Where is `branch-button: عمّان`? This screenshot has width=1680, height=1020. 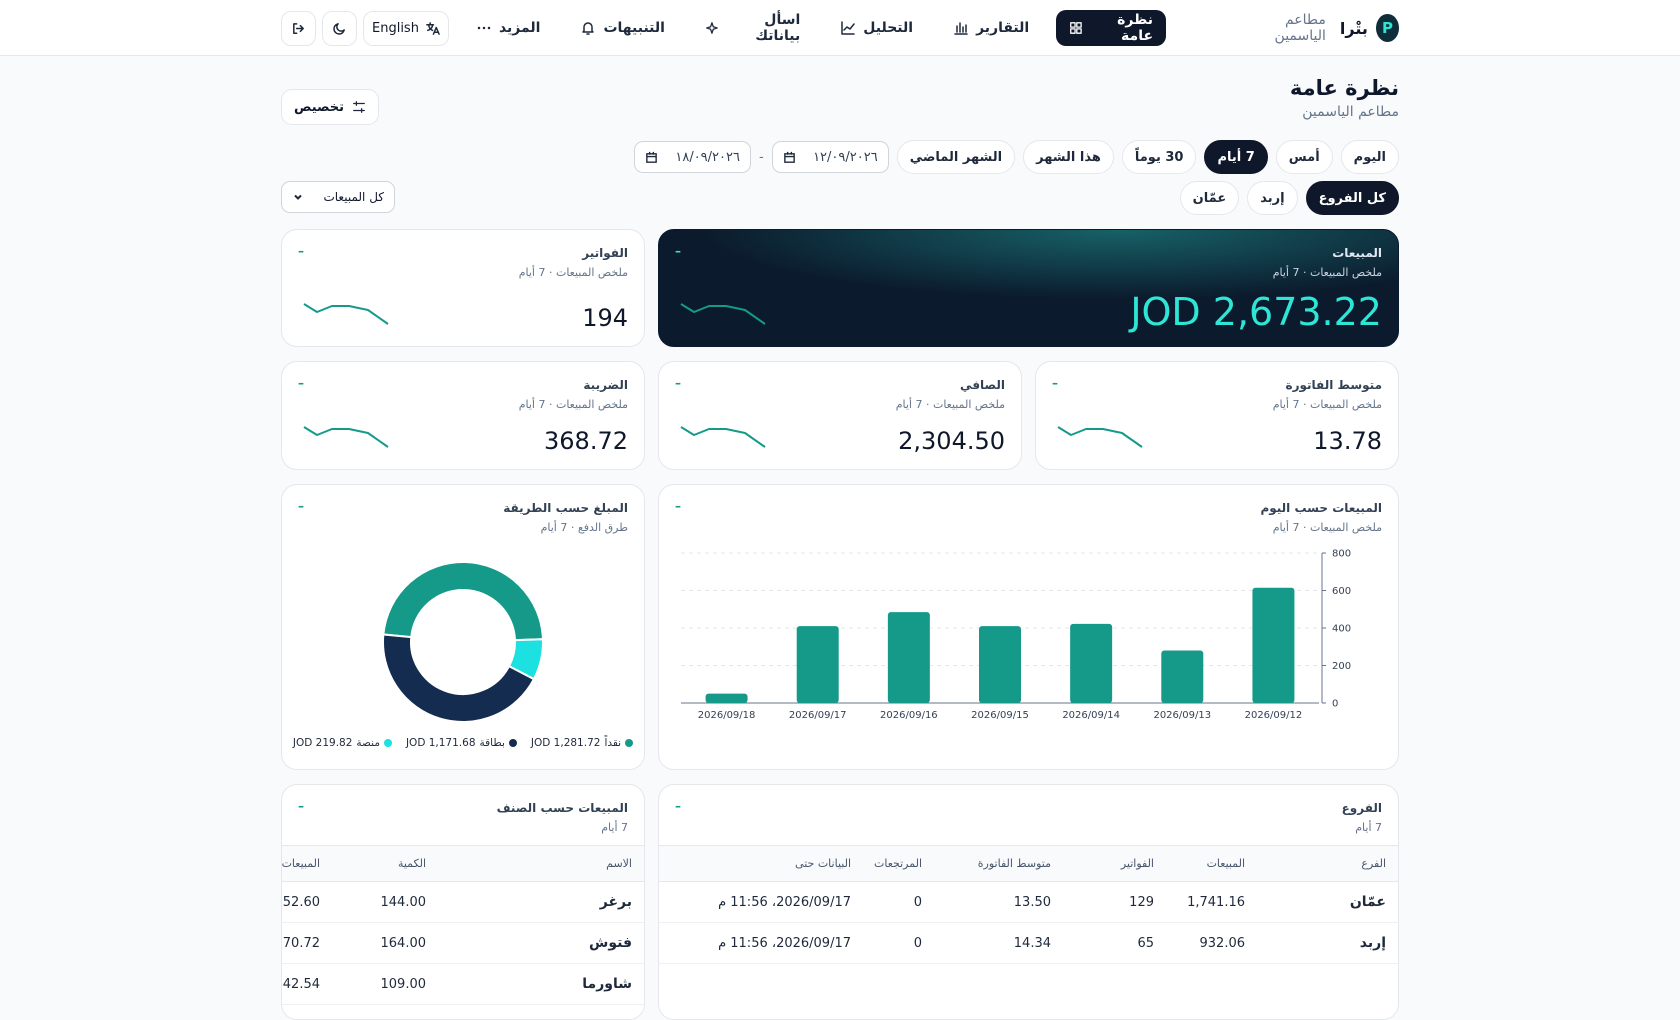 branch-button: عمّان is located at coordinates (1209, 198).